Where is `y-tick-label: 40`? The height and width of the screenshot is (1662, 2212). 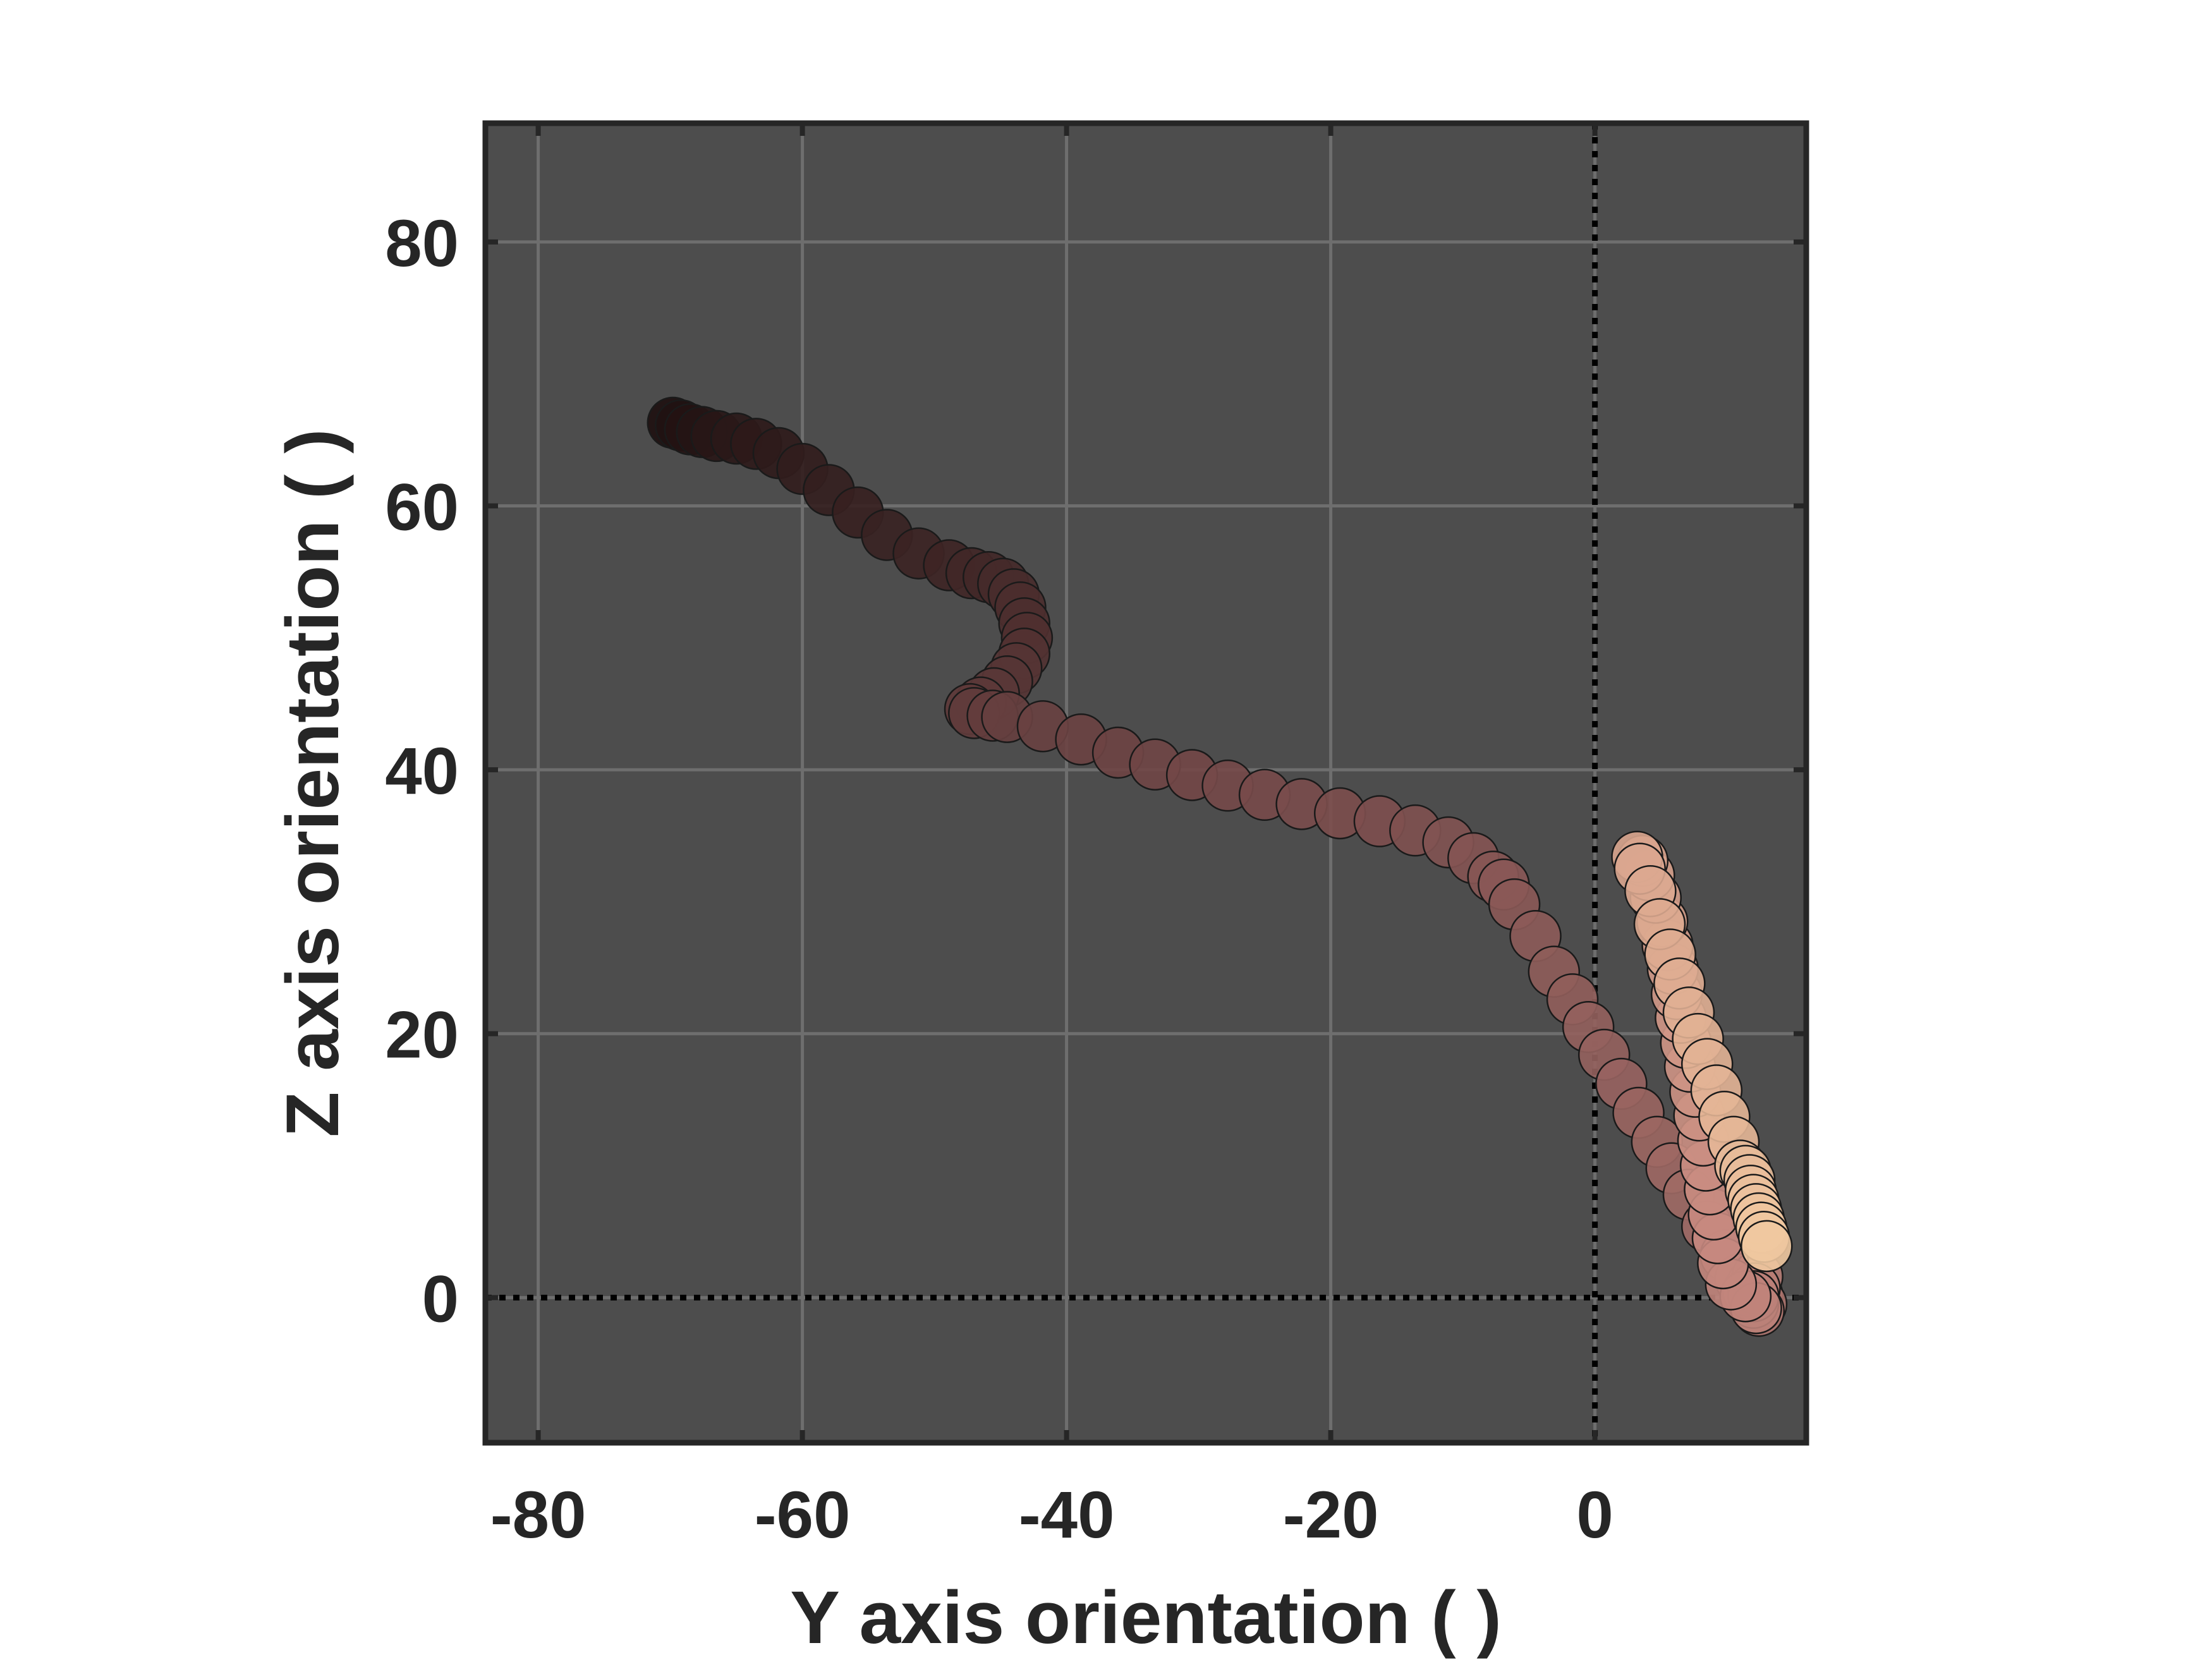 y-tick-label: 40 is located at coordinates (422, 771).